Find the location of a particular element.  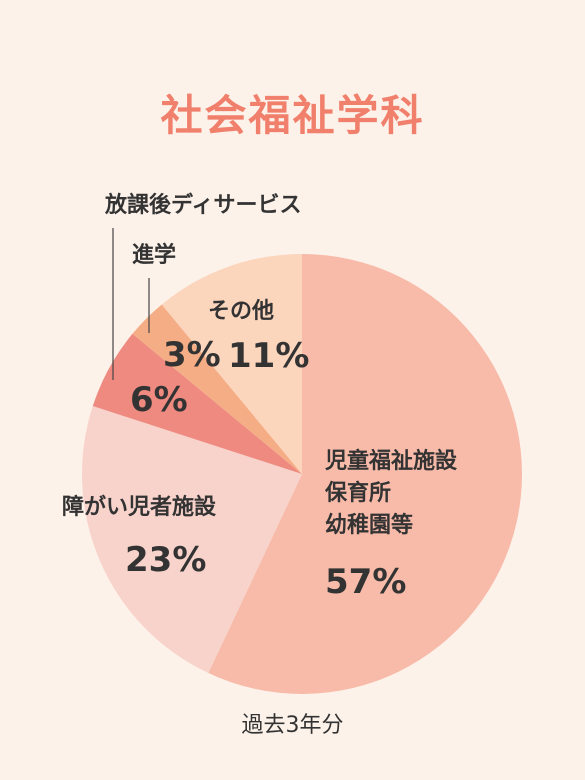

slice-label-jidou-line2: 保育所 is located at coordinates (358, 493).